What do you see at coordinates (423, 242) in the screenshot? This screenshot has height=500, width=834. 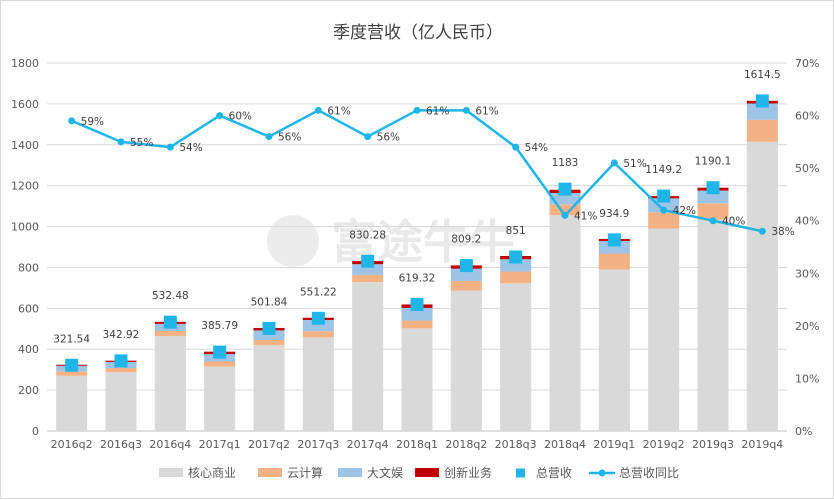 I see `watermark-text: 富途牛牛` at bounding box center [423, 242].